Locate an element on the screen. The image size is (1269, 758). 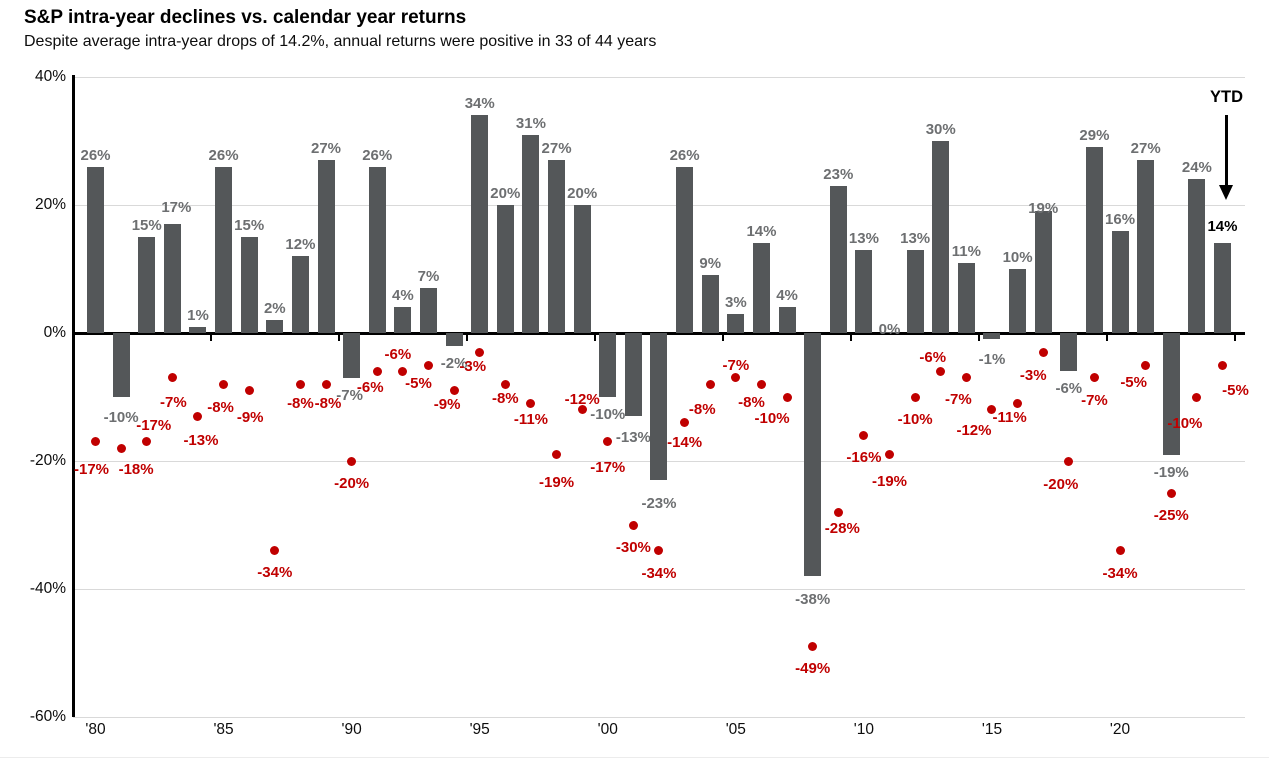
bar-value-label: 23% is located at coordinates (838, 174).